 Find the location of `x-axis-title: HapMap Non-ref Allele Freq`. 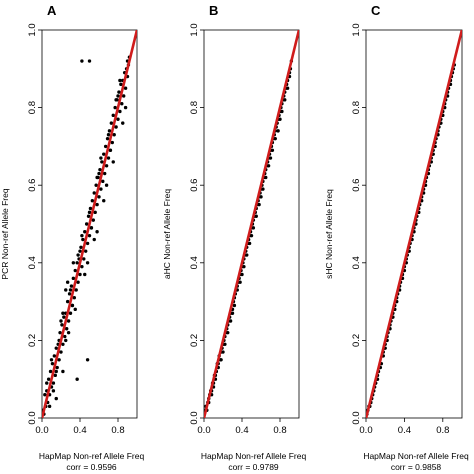

x-axis-title: HapMap Non-ref Allele Freq is located at coordinates (416, 456).